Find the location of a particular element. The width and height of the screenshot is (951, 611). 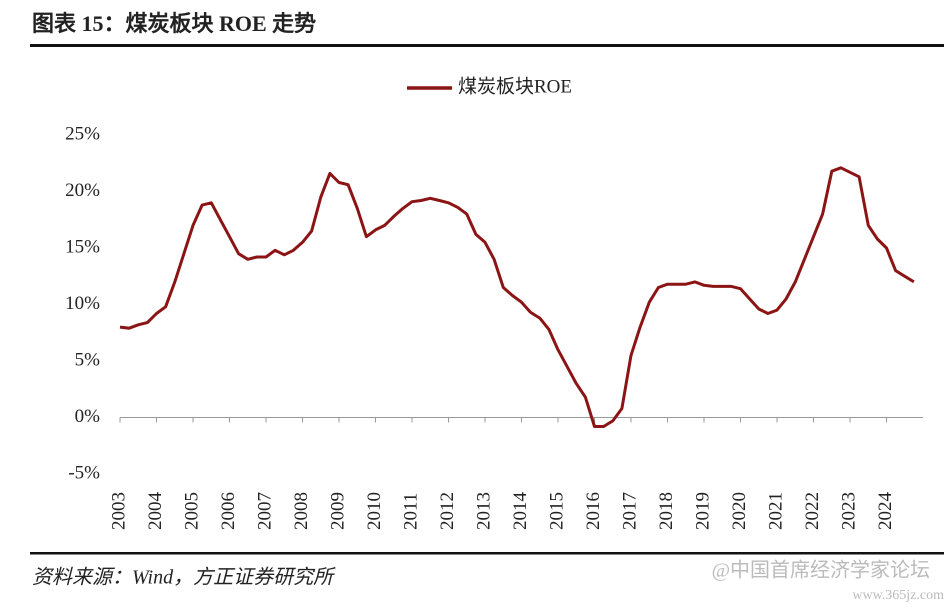

y-tick-label: 25% is located at coordinates (82, 133).